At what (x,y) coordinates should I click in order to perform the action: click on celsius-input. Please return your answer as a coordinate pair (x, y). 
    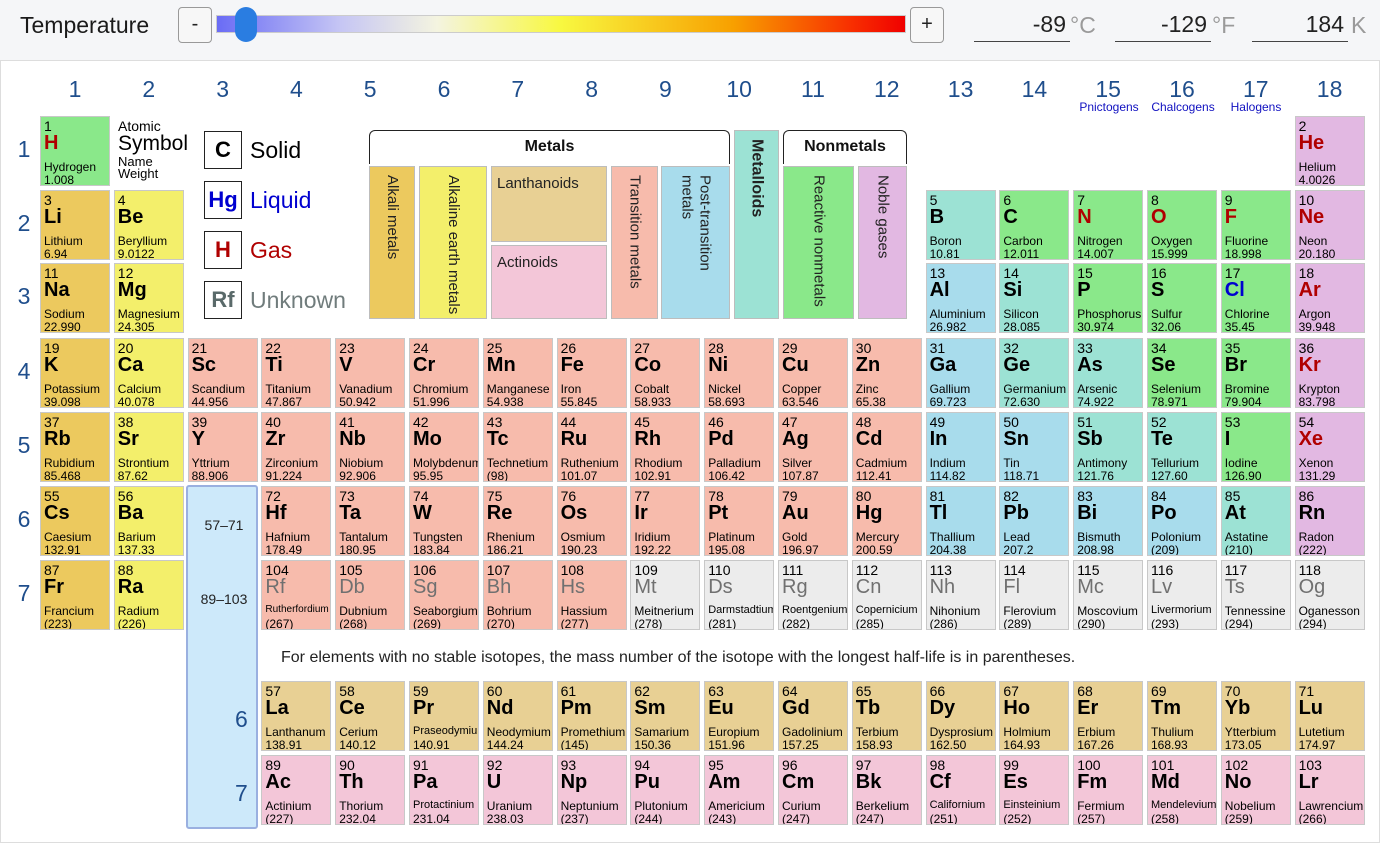
    Looking at the image, I should click on (1022, 25).